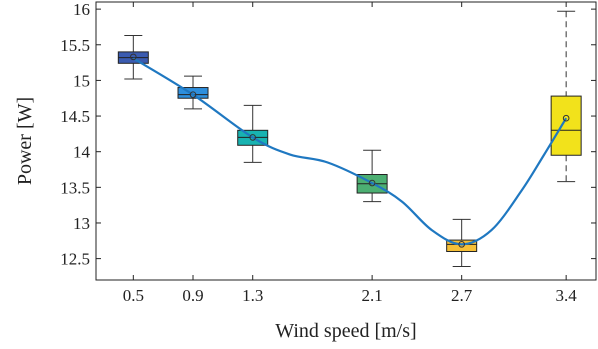  What do you see at coordinates (371, 295) in the screenshot?
I see `x-tick-label: 2.1` at bounding box center [371, 295].